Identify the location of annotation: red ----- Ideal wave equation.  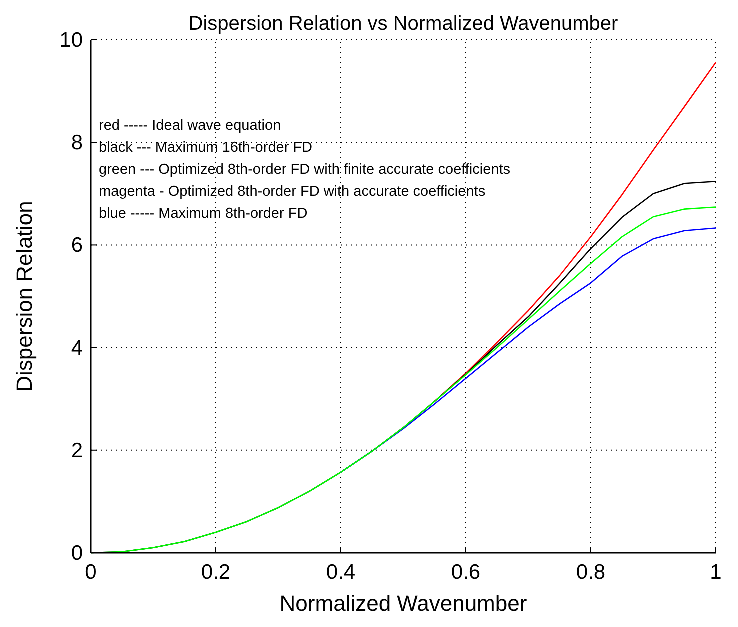
(190, 126).